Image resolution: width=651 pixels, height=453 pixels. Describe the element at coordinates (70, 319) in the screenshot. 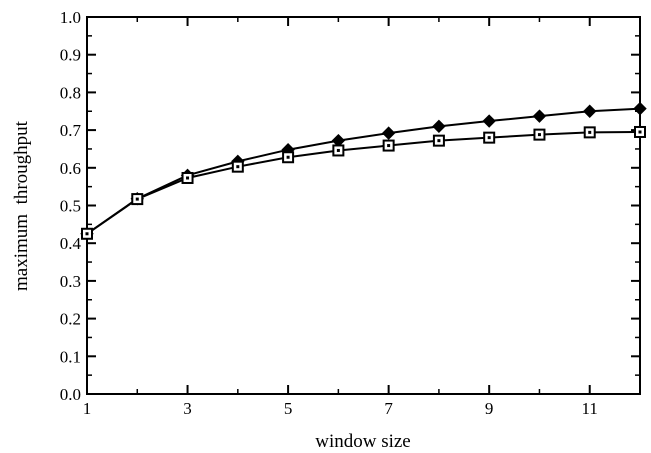

I see `y-tick-label: 0.2` at that location.